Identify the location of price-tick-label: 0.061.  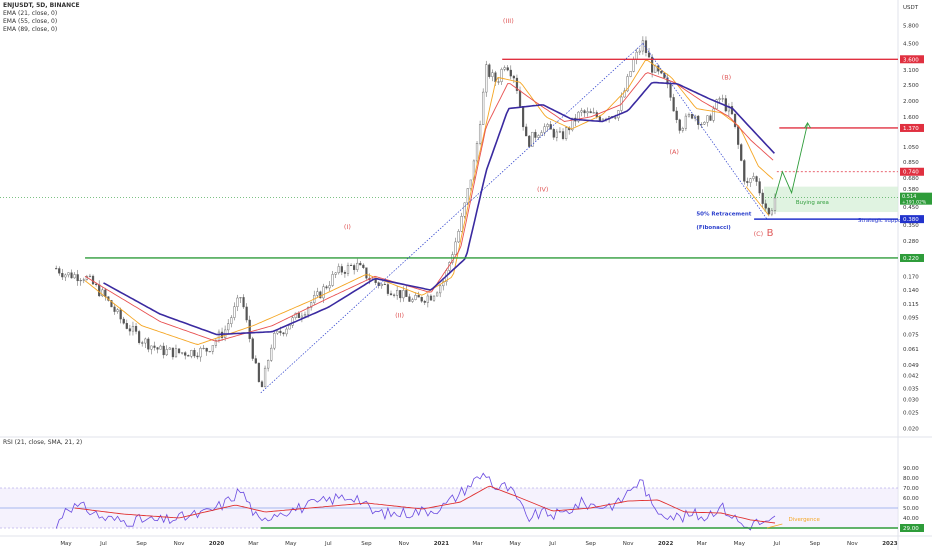
(911, 350).